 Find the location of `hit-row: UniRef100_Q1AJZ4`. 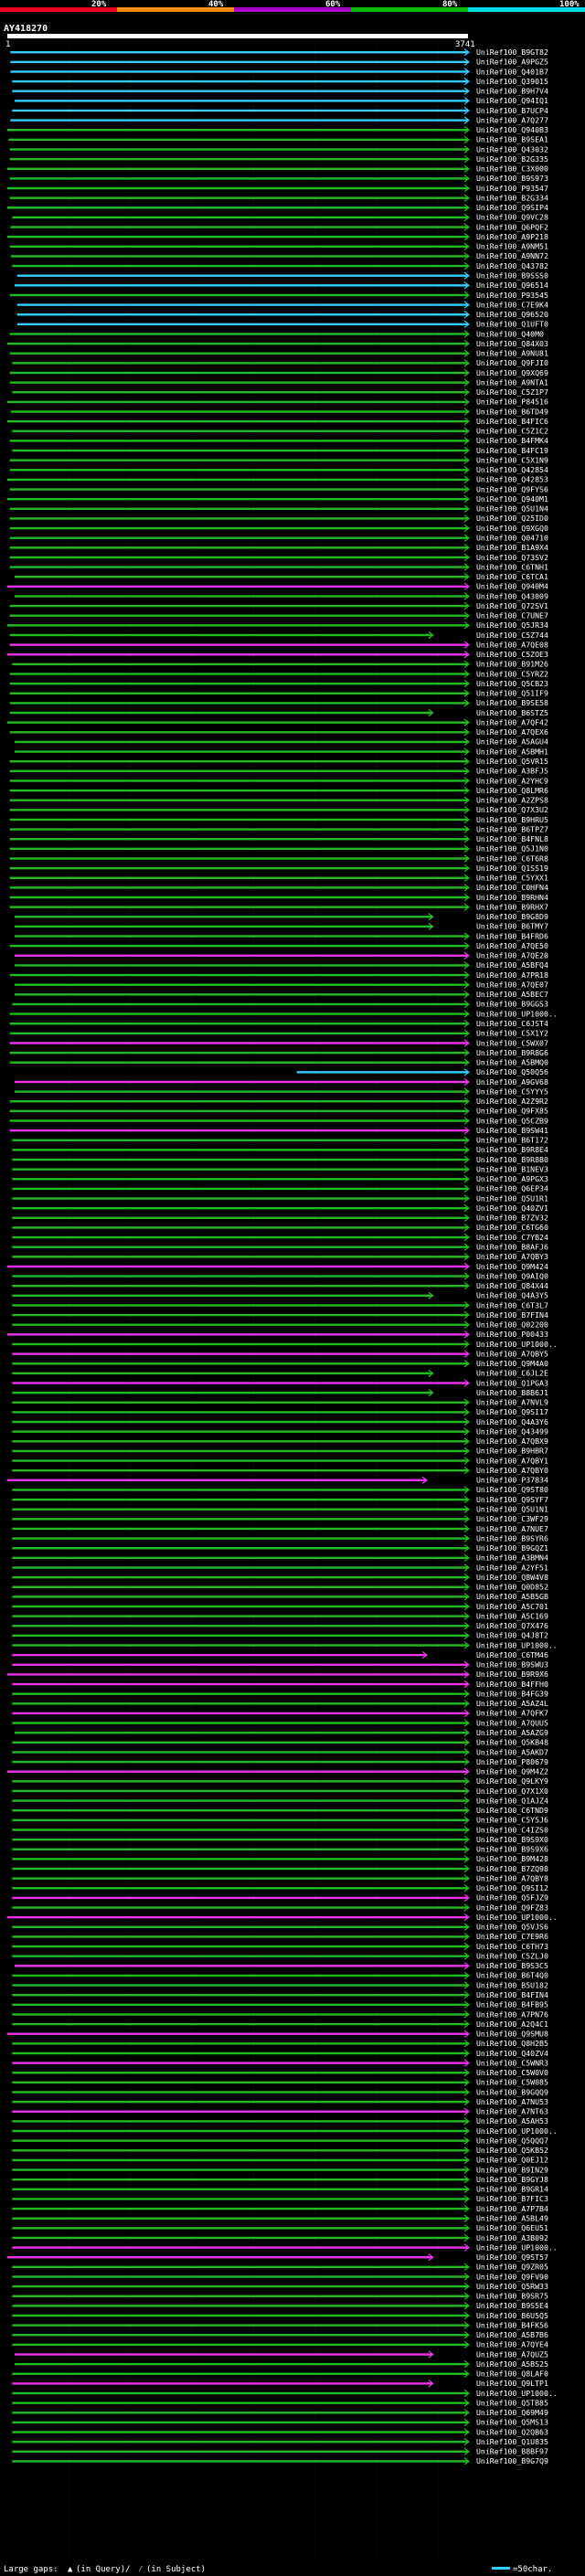

hit-row: UniRef100_Q1AJZ4 is located at coordinates (280, 1800).